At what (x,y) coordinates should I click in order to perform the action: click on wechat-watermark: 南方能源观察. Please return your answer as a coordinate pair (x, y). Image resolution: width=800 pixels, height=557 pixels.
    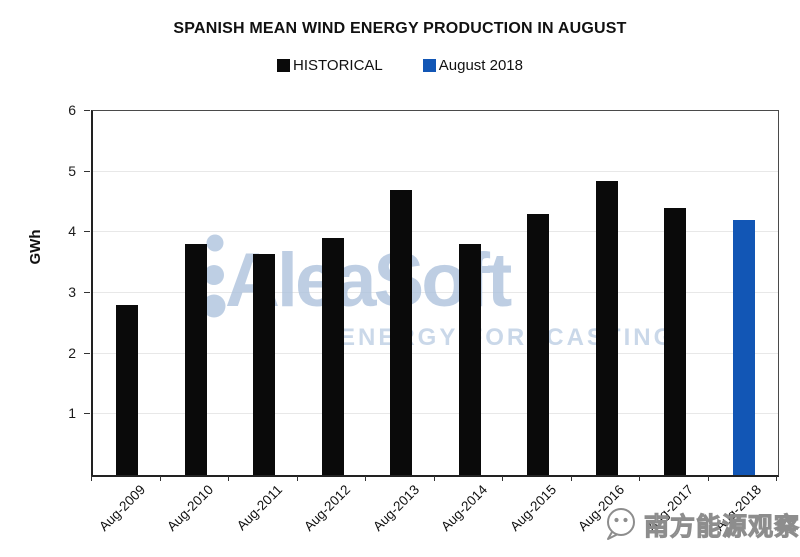
    Looking at the image, I should click on (701, 525).